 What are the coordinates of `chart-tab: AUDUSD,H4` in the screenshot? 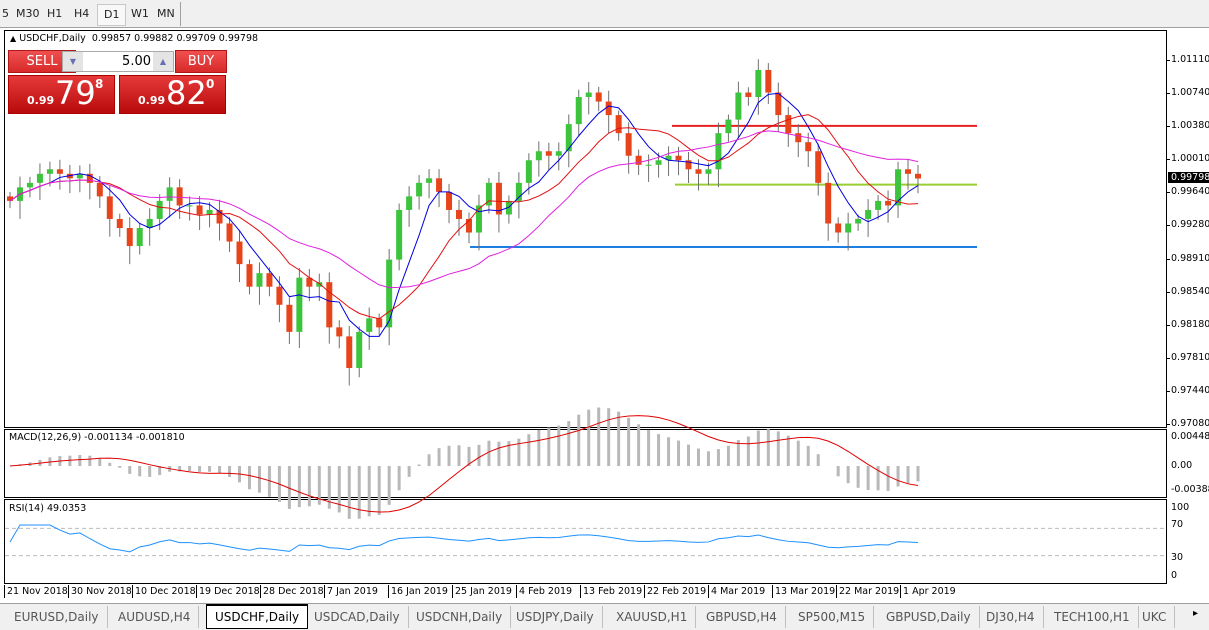 It's located at (155, 617).